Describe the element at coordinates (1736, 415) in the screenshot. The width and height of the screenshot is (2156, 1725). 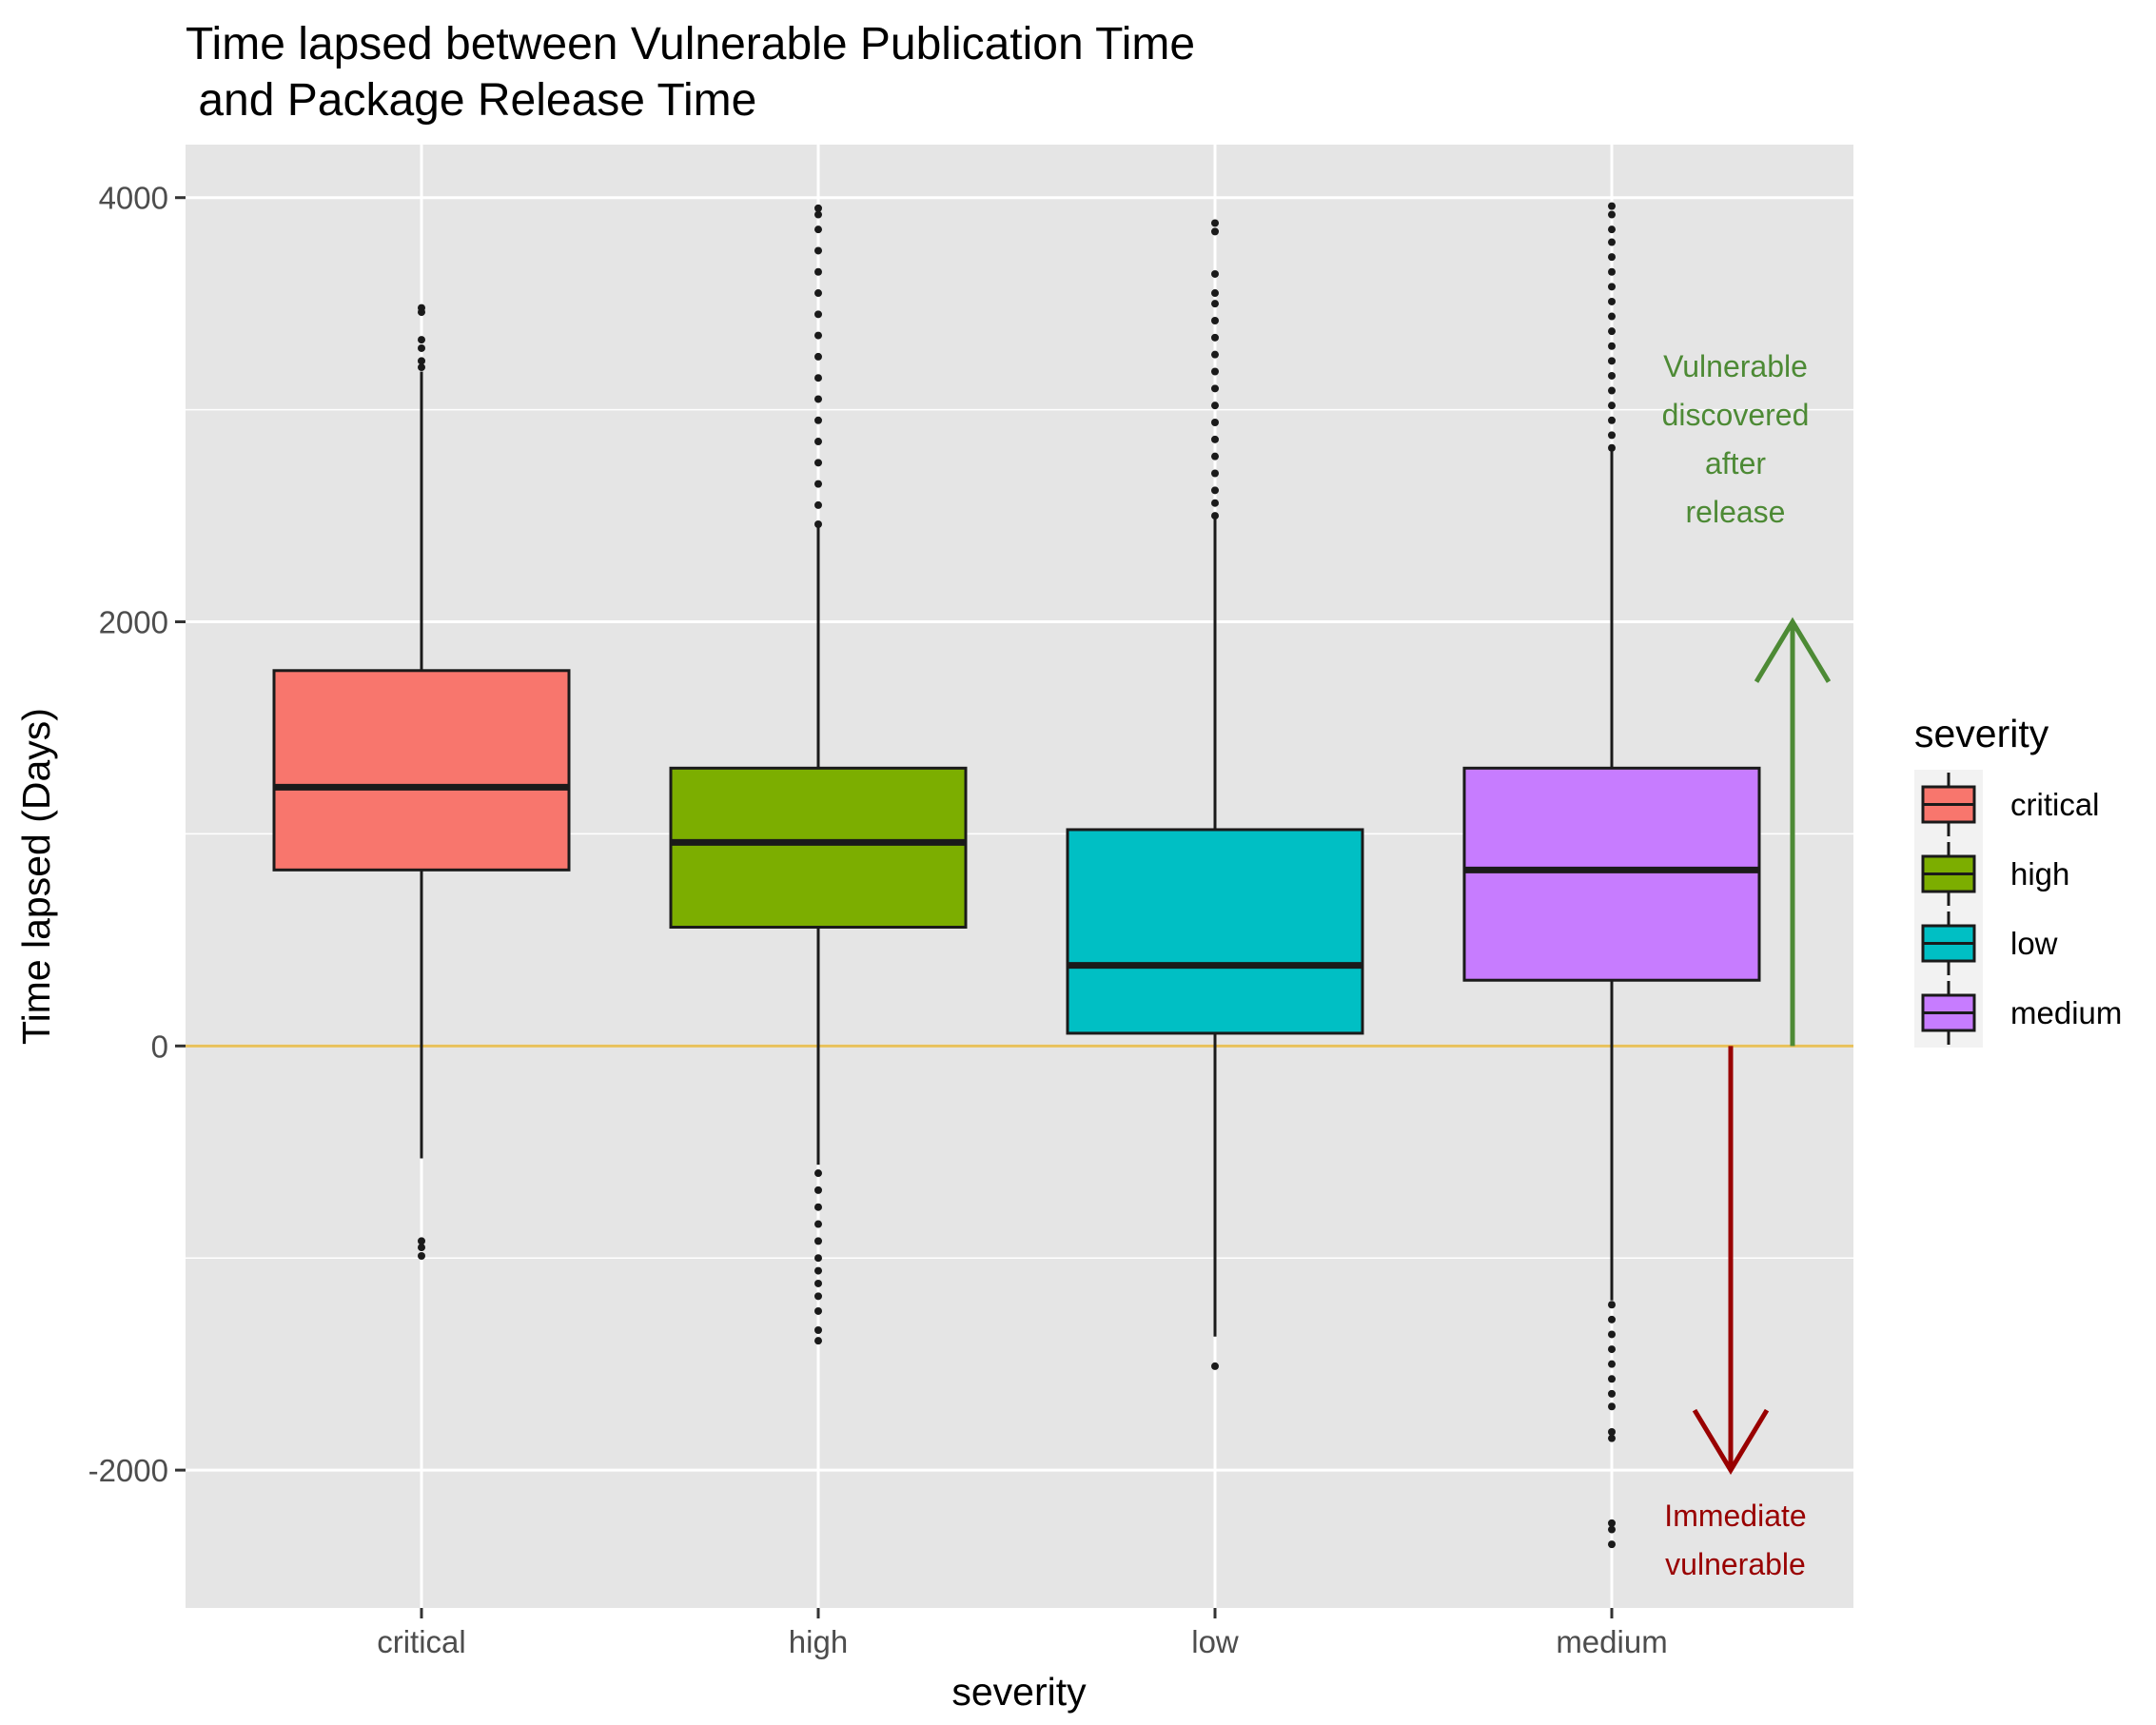
I see `annotation-line: discovered` at that location.